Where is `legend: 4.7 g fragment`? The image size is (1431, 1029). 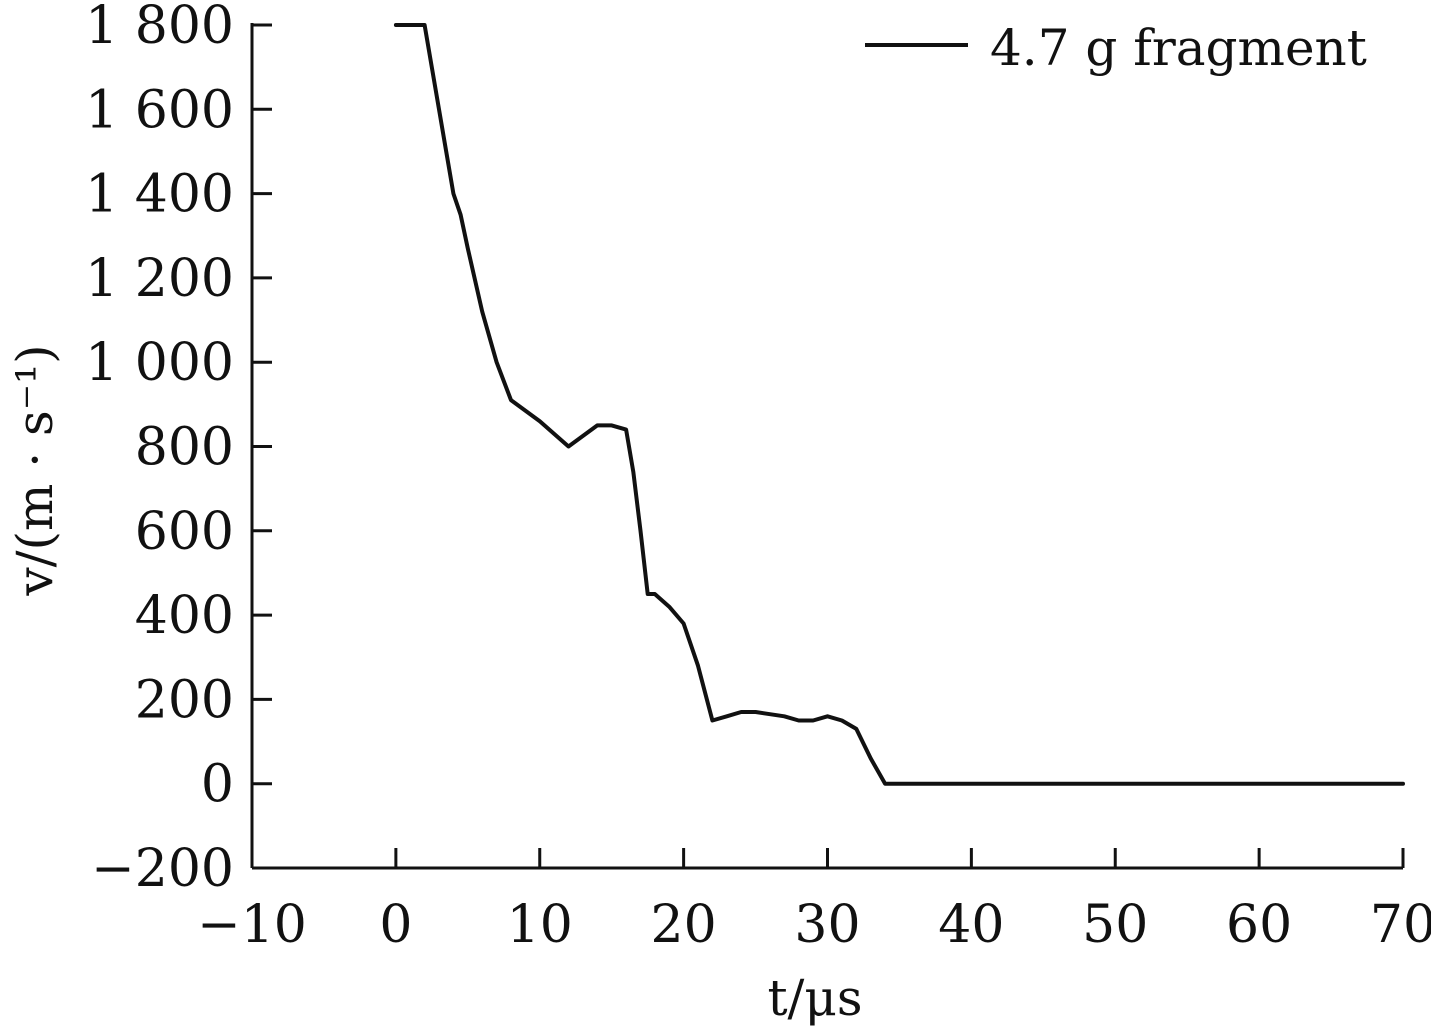 legend: 4.7 g fragment is located at coordinates (1116, 48).